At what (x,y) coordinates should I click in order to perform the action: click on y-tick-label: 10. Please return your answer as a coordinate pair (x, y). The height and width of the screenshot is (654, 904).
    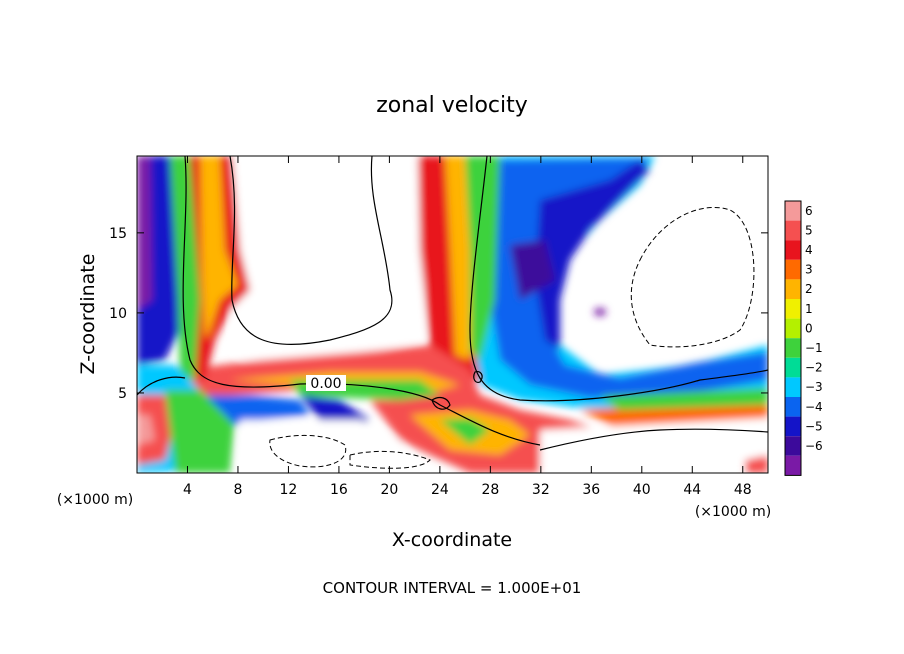
    Looking at the image, I should click on (118, 314).